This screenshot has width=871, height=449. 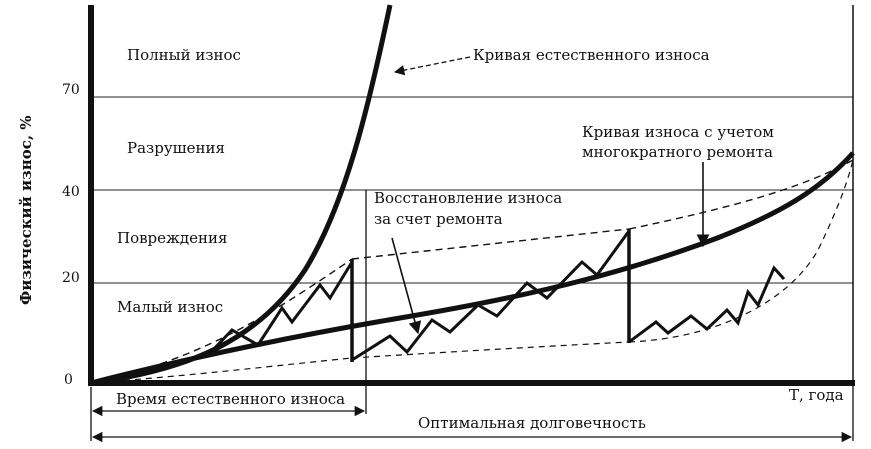 I want to click on restoration-pointer, so click(x=406, y=286).